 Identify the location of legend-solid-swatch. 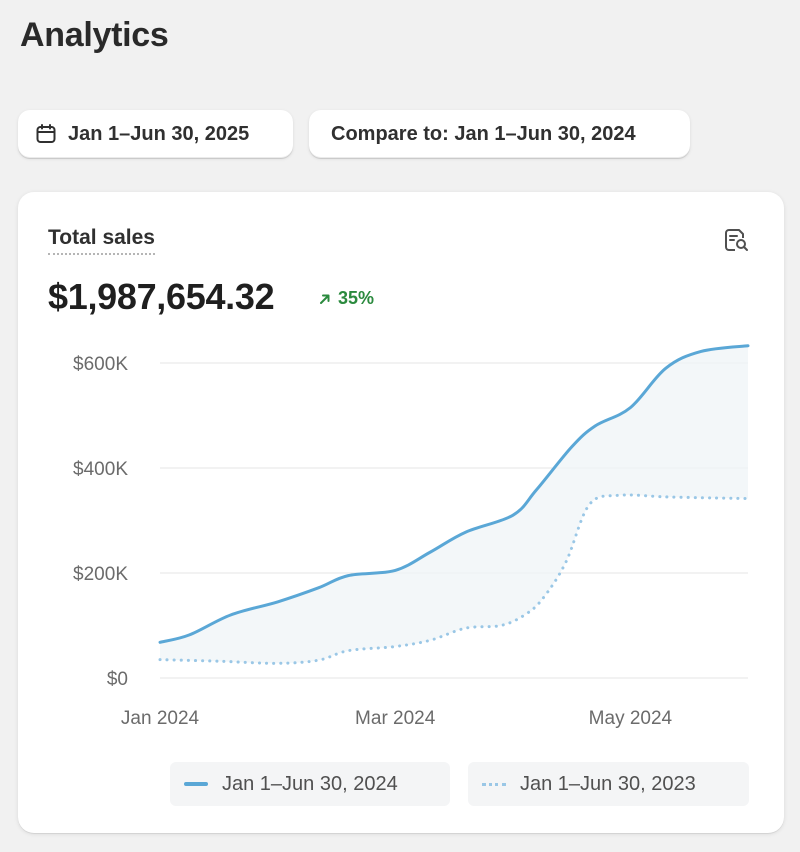
(196, 784).